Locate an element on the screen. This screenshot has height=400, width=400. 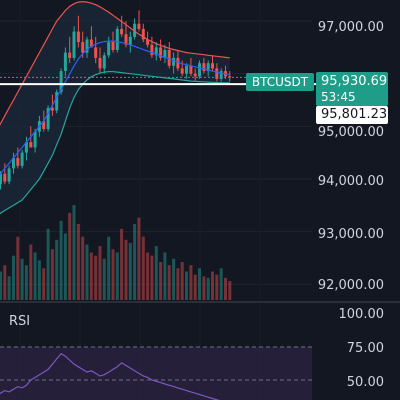
volume-bars is located at coordinates (116, 253).